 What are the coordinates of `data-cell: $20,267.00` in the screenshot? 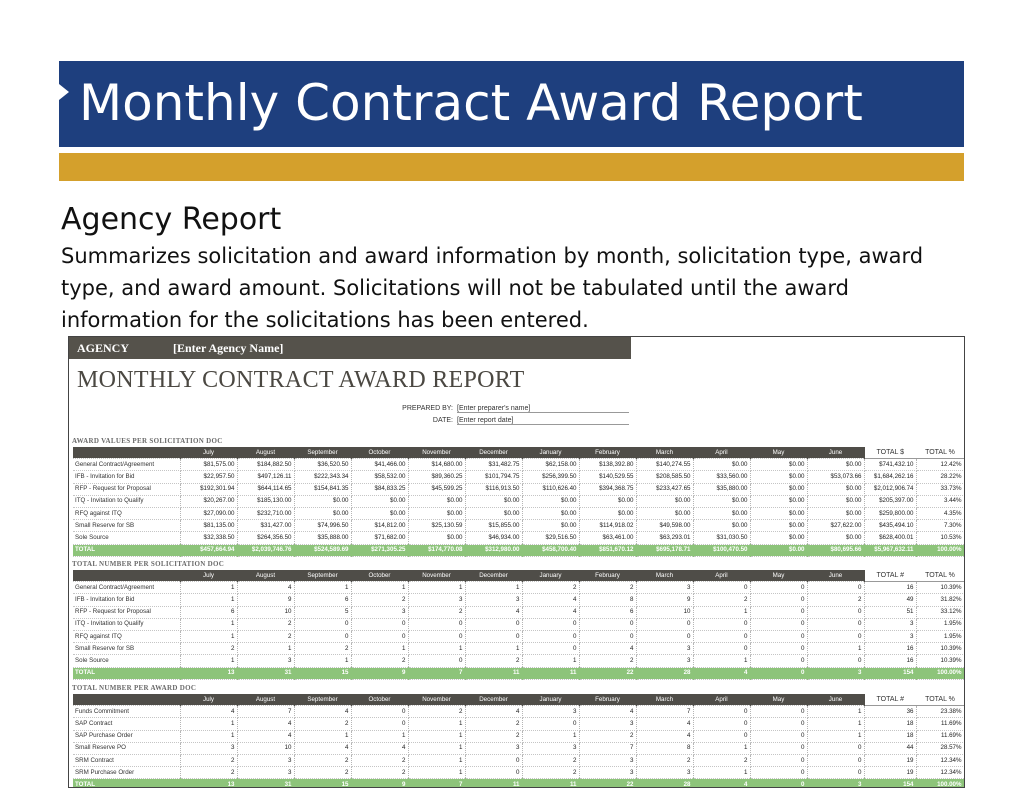 It's located at (209, 501).